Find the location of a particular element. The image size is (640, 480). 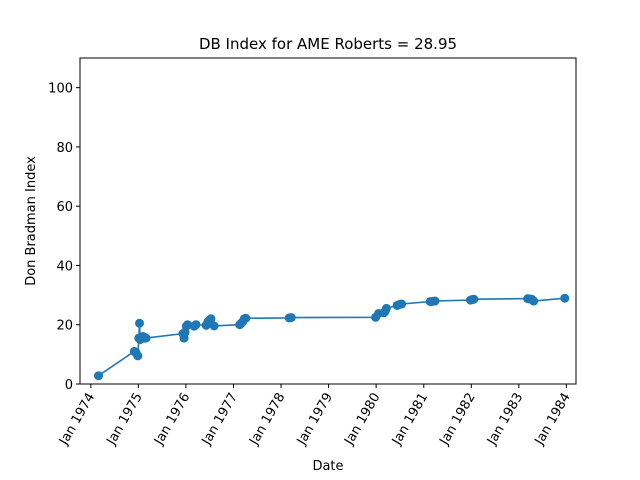

series-line is located at coordinates (331, 337).